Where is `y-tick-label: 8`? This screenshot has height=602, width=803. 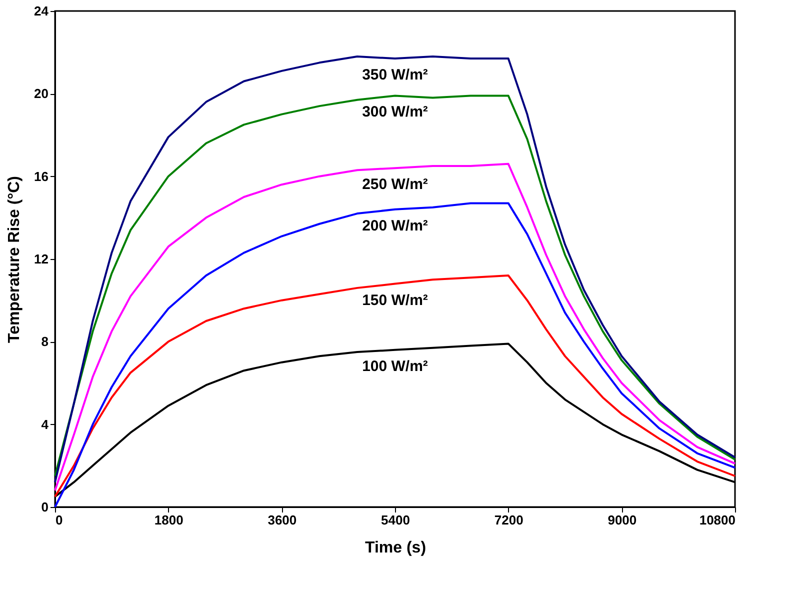 y-tick-label: 8 is located at coordinates (44, 342).